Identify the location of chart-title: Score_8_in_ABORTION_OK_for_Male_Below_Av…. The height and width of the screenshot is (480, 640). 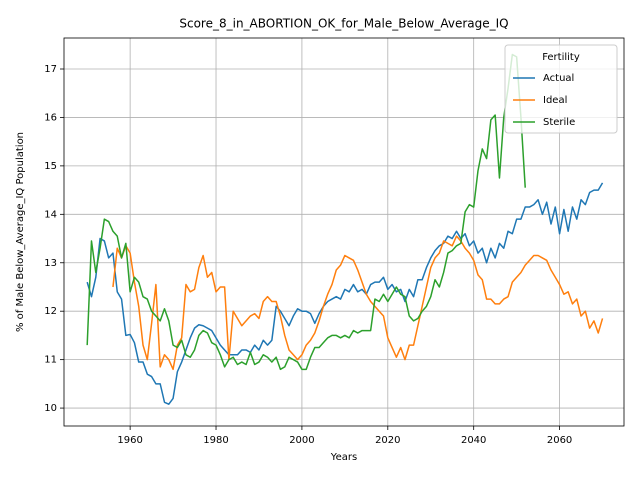
(343, 24).